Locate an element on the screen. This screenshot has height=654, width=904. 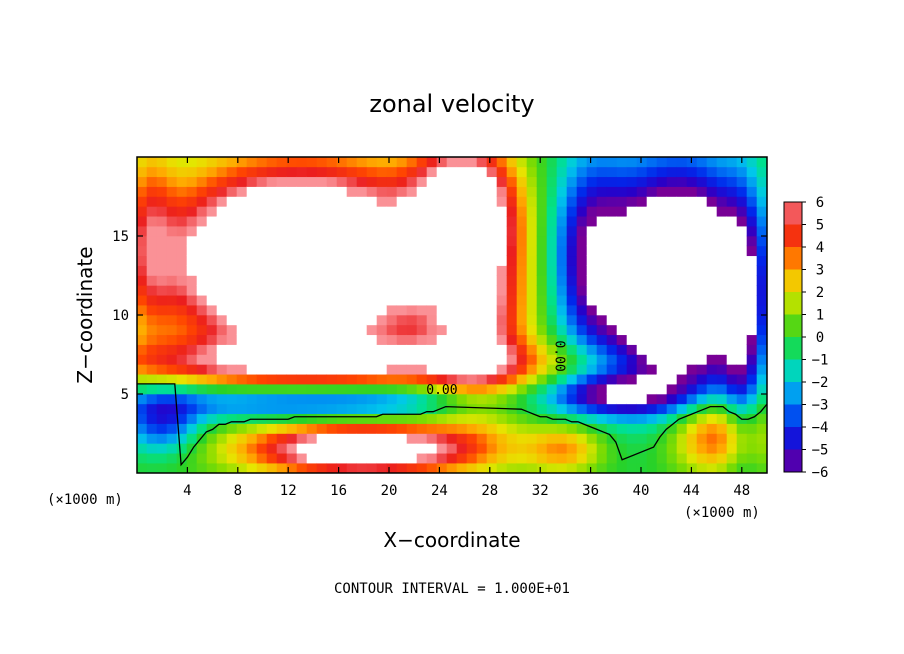
y-axis-label: Z−coordinate is located at coordinates (85, 314).